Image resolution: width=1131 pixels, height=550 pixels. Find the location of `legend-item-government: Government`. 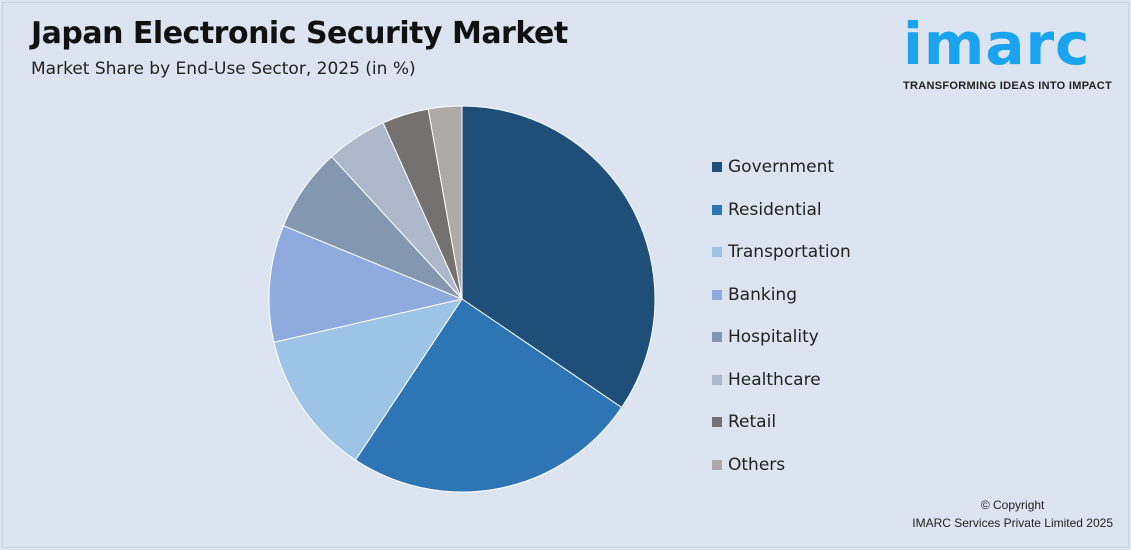

legend-item-government: Government is located at coordinates (781, 167).